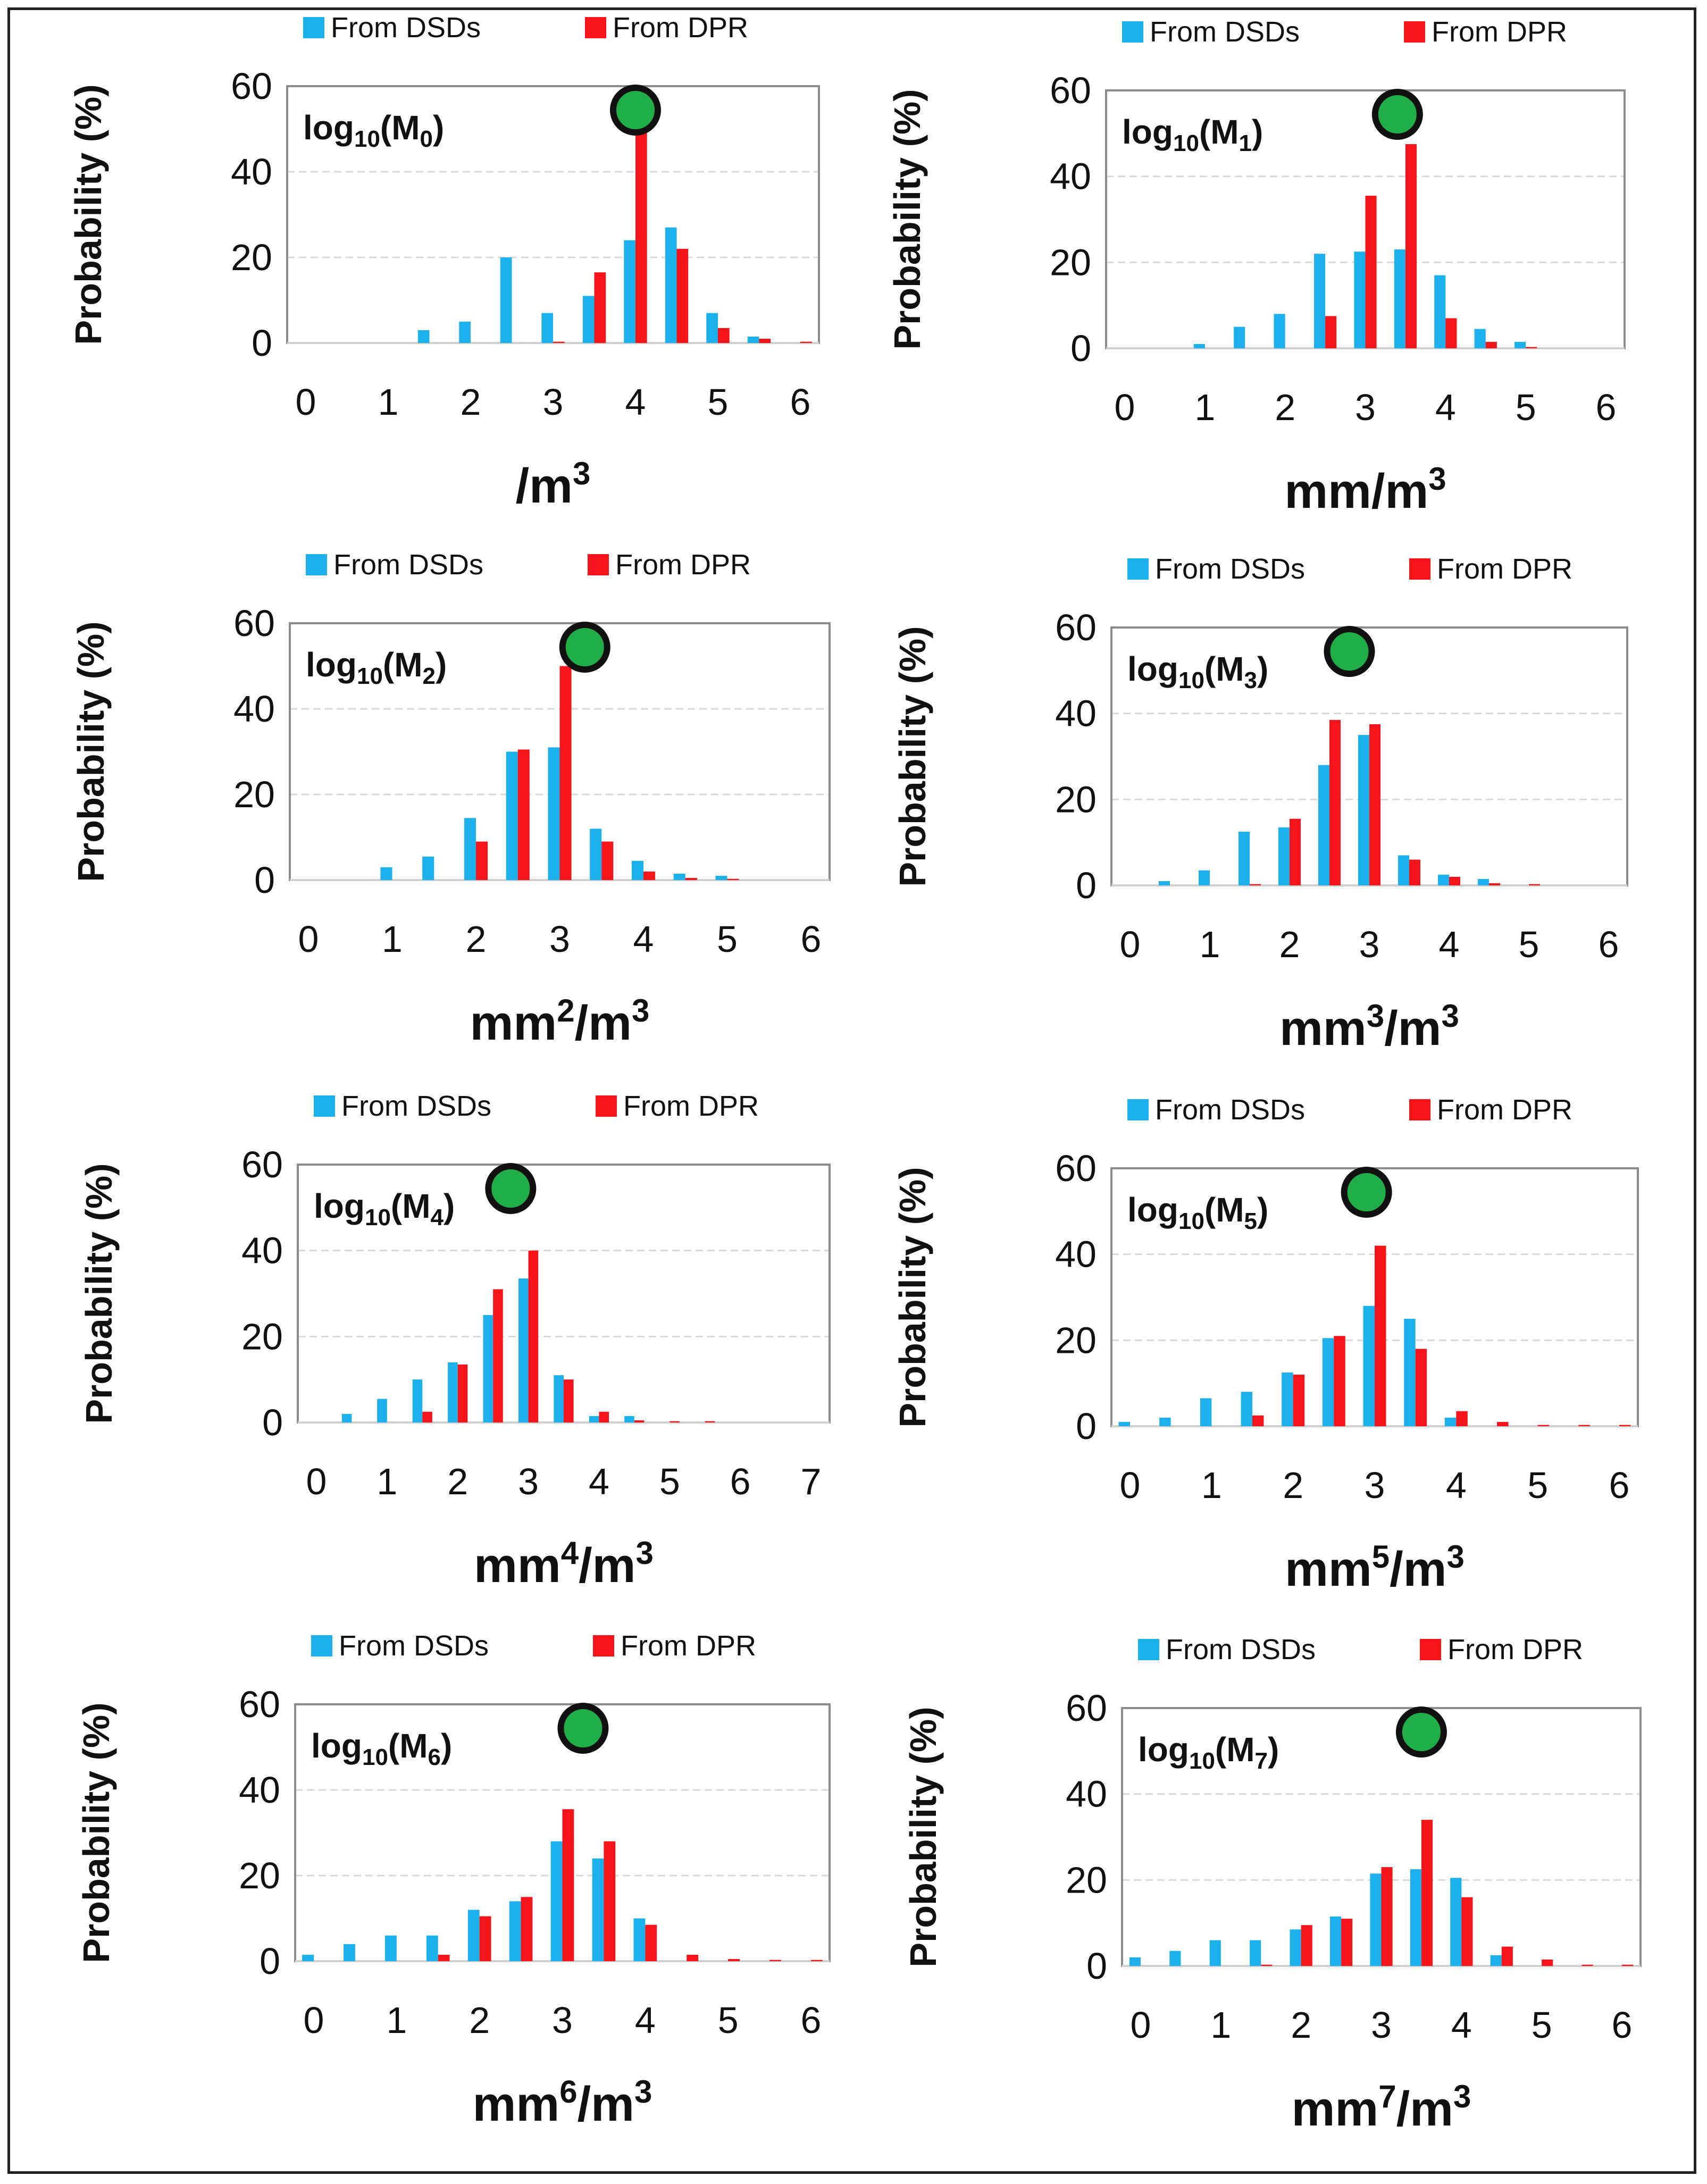  I want to click on x-axis-title: /m3, so click(553, 484).